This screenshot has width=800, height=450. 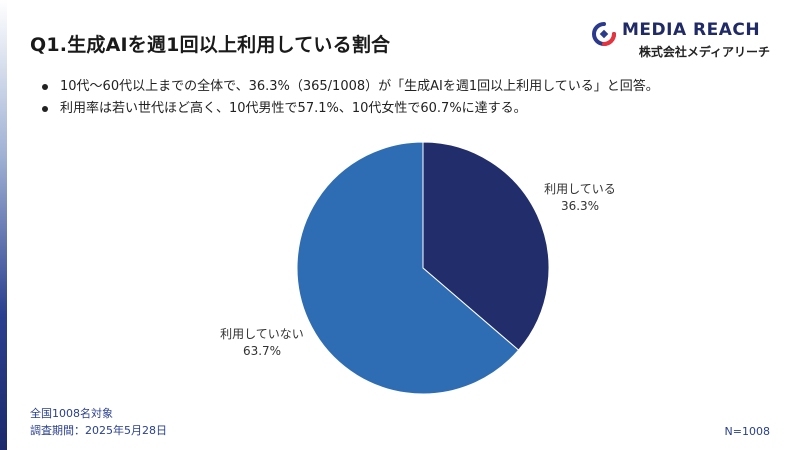 I want to click on slice-label: 利用していない, so click(x=262, y=334).